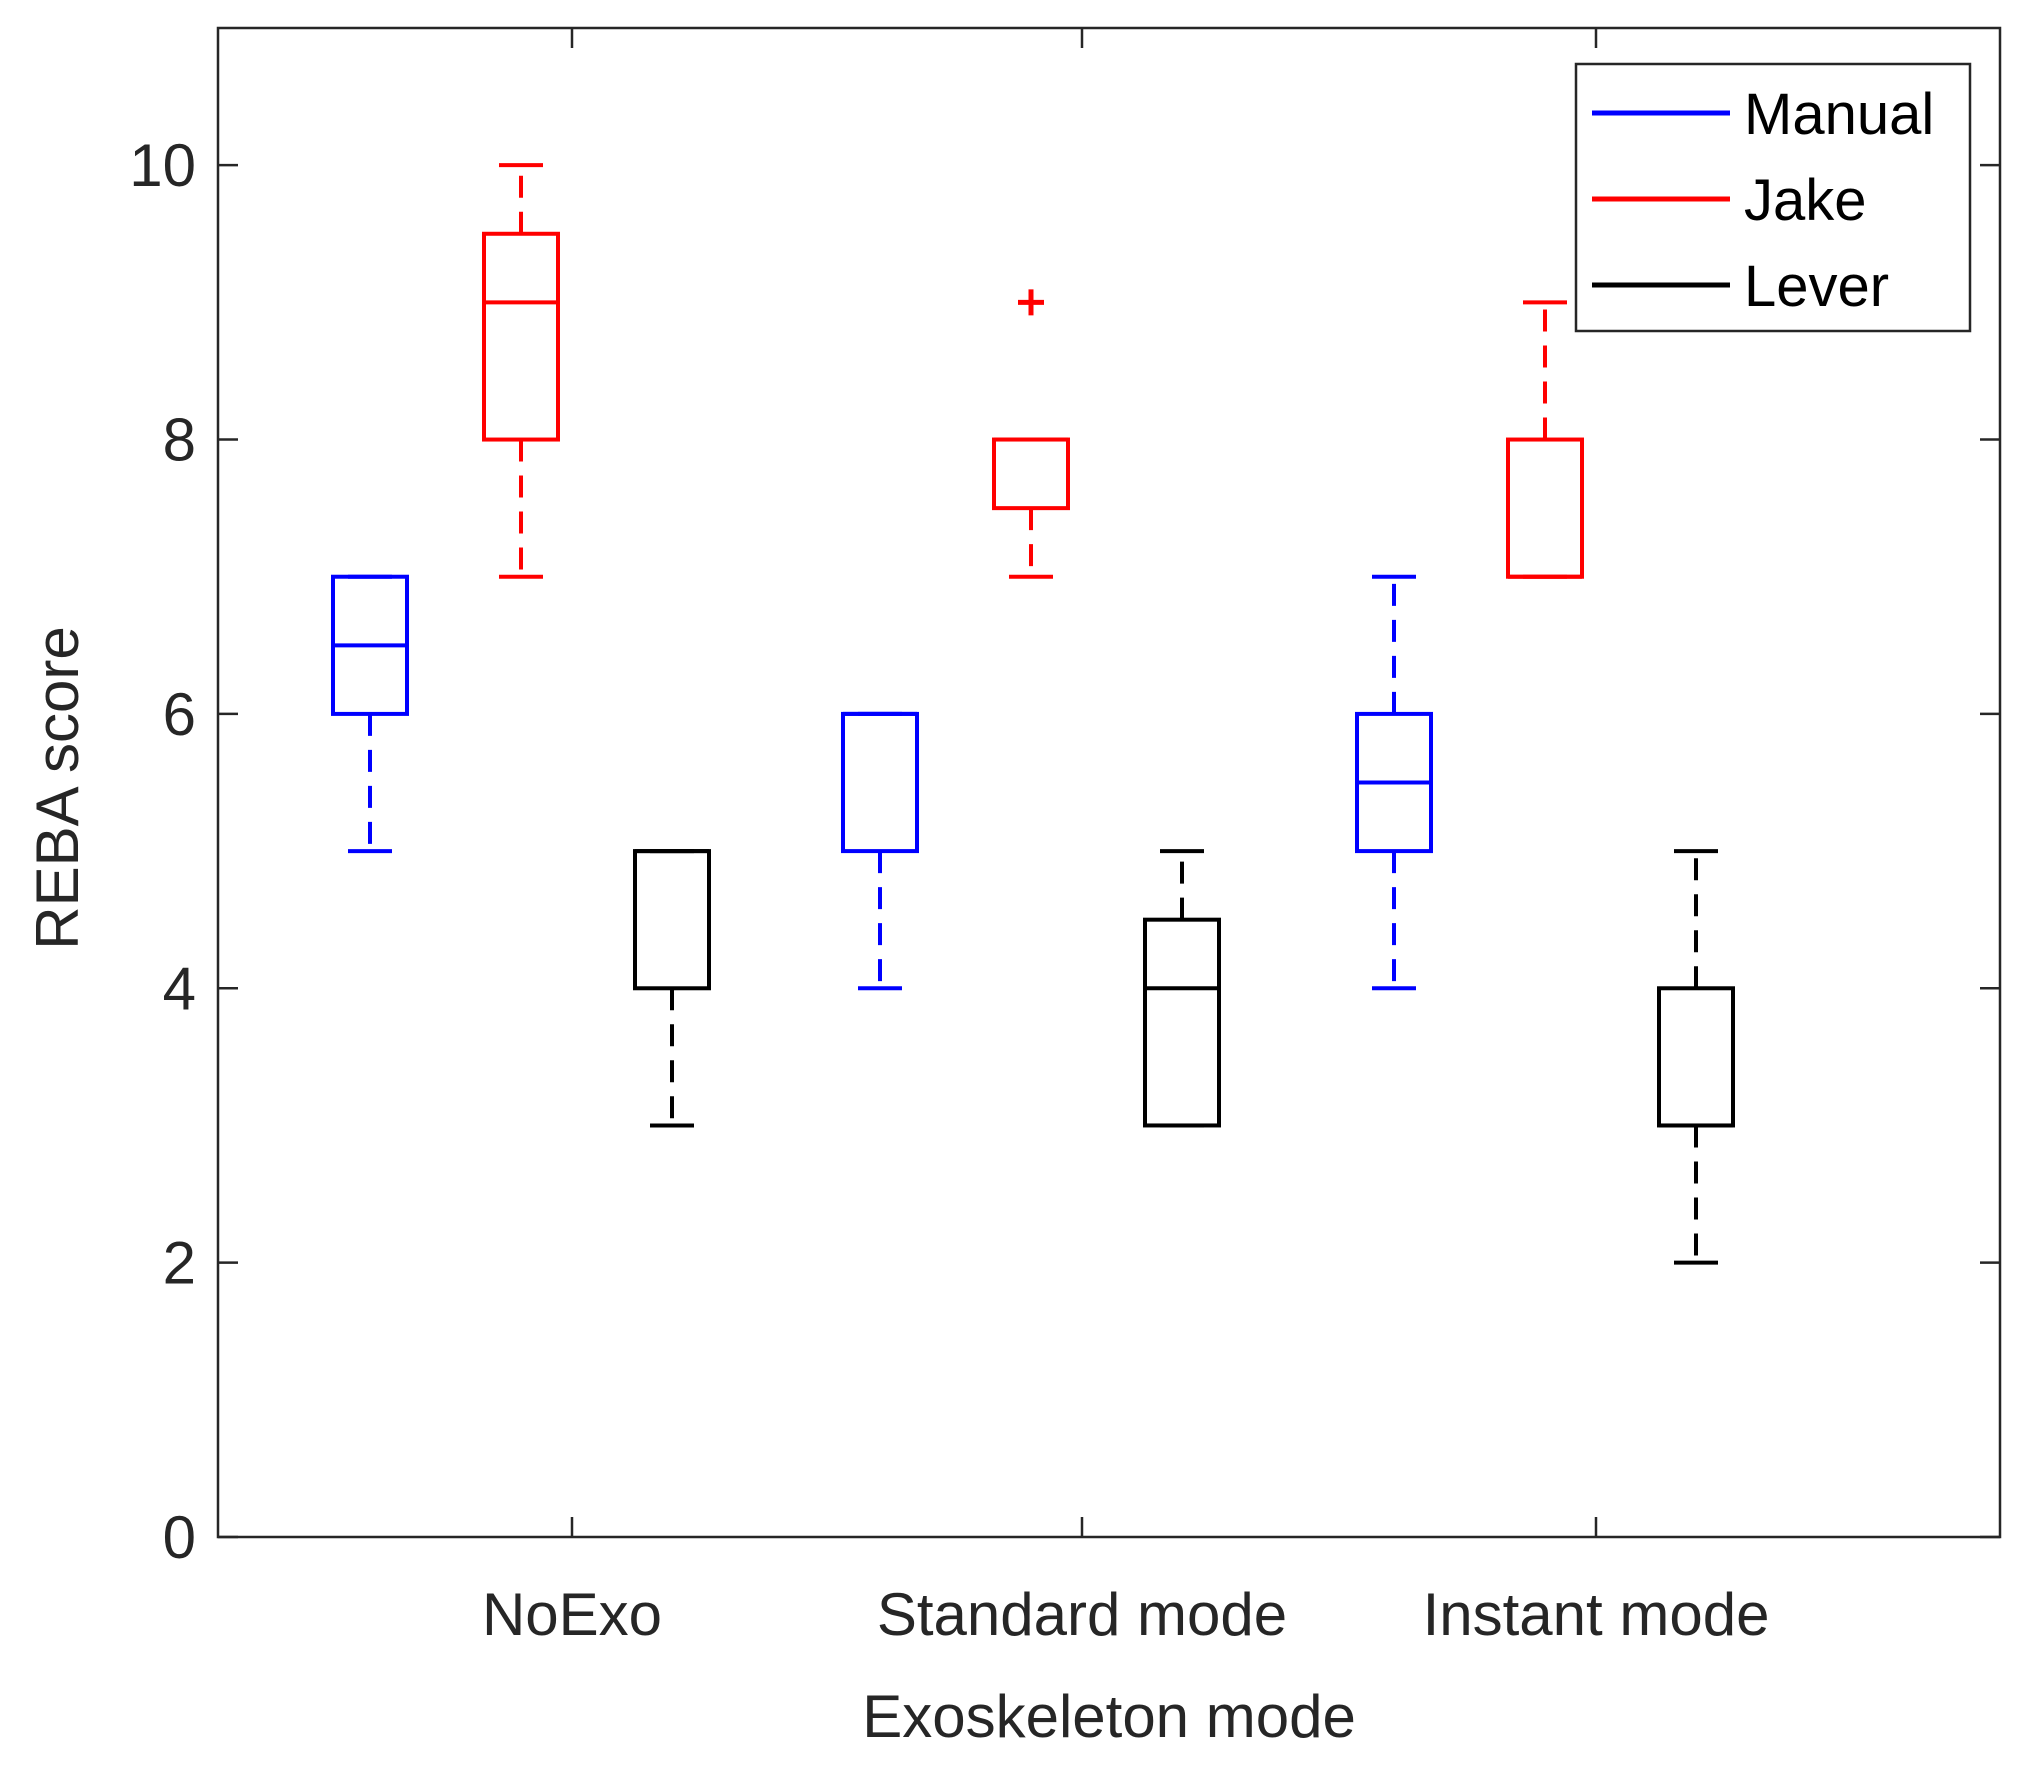  Describe the element at coordinates (179, 1537) in the screenshot. I see `y-tick-label: 0` at that location.